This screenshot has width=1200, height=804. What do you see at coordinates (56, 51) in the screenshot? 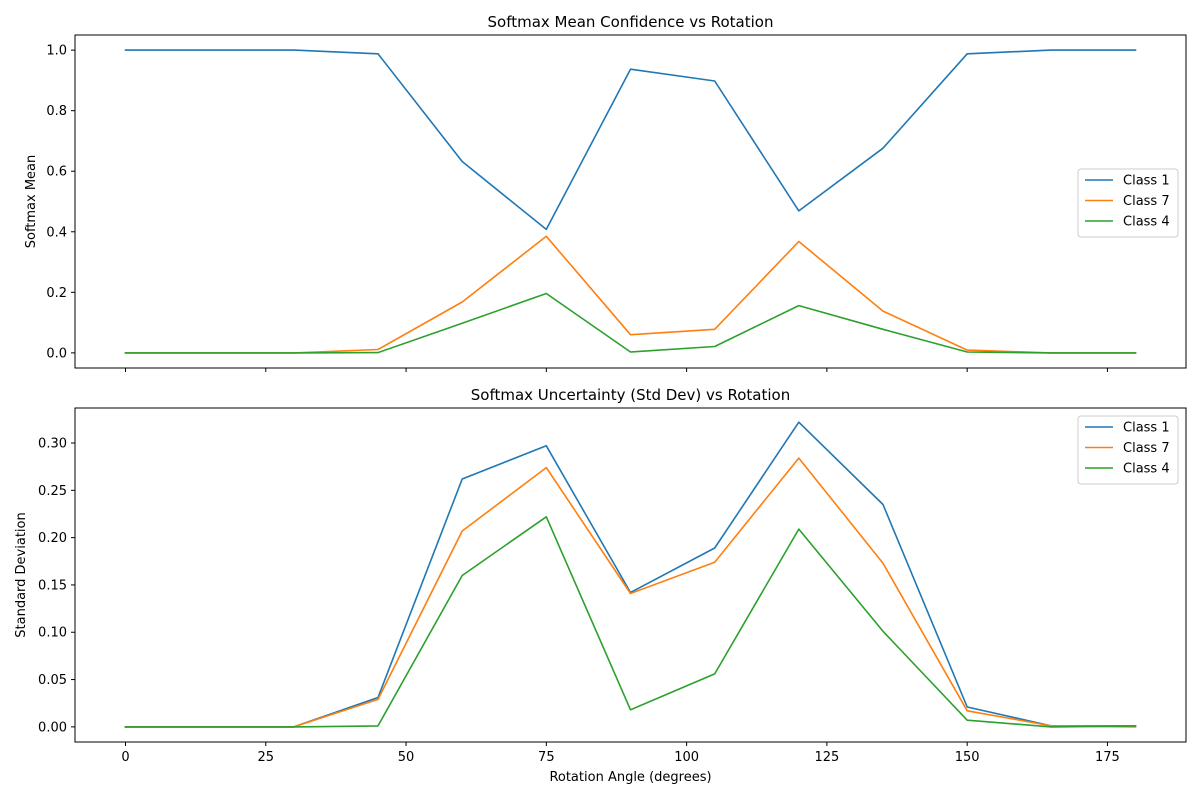
I see `panel-1-y-tick-label: 1.0` at bounding box center [56, 51].